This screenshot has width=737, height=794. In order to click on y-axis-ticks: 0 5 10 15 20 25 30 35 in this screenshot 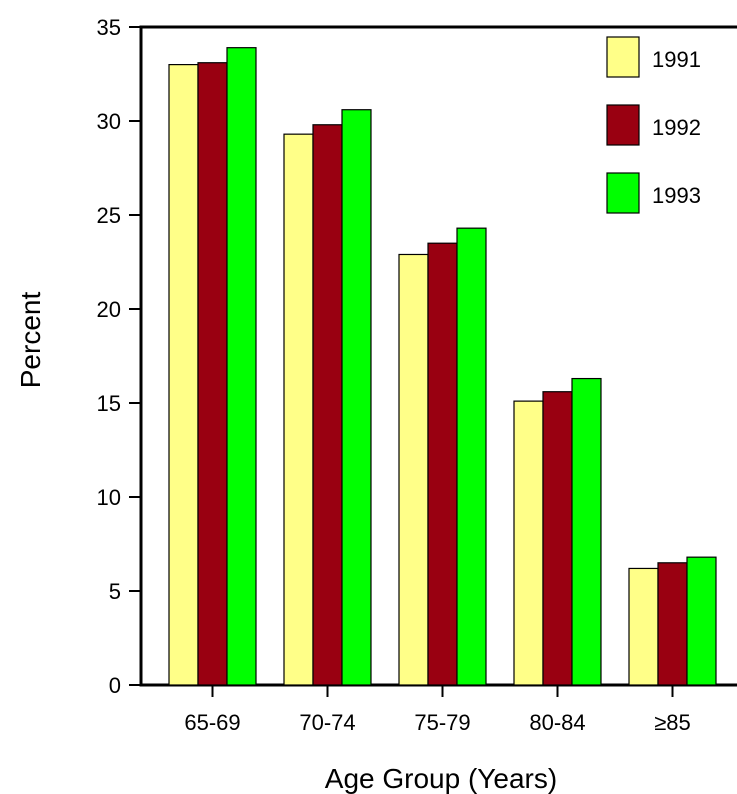, I will do `click(119, 356)`.